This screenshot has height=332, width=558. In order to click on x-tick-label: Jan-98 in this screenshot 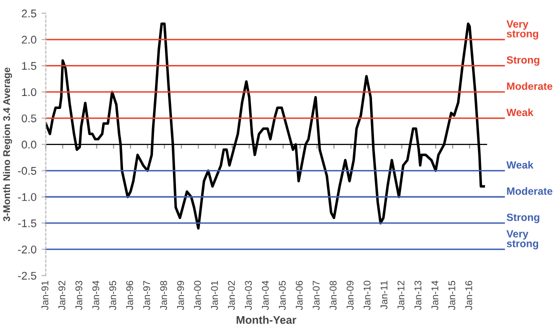, I will do `click(164, 295)`.